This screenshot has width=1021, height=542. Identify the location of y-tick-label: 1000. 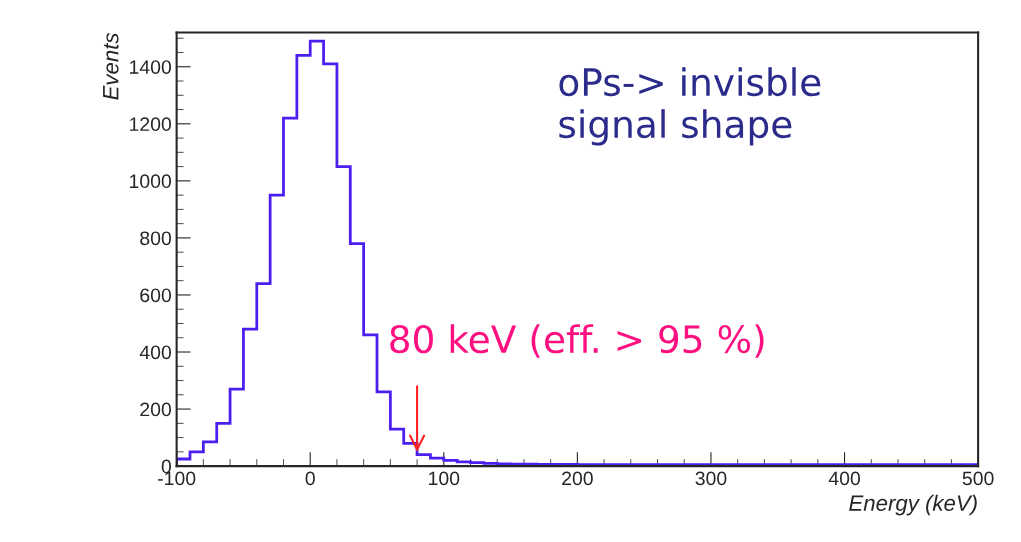
(151, 181).